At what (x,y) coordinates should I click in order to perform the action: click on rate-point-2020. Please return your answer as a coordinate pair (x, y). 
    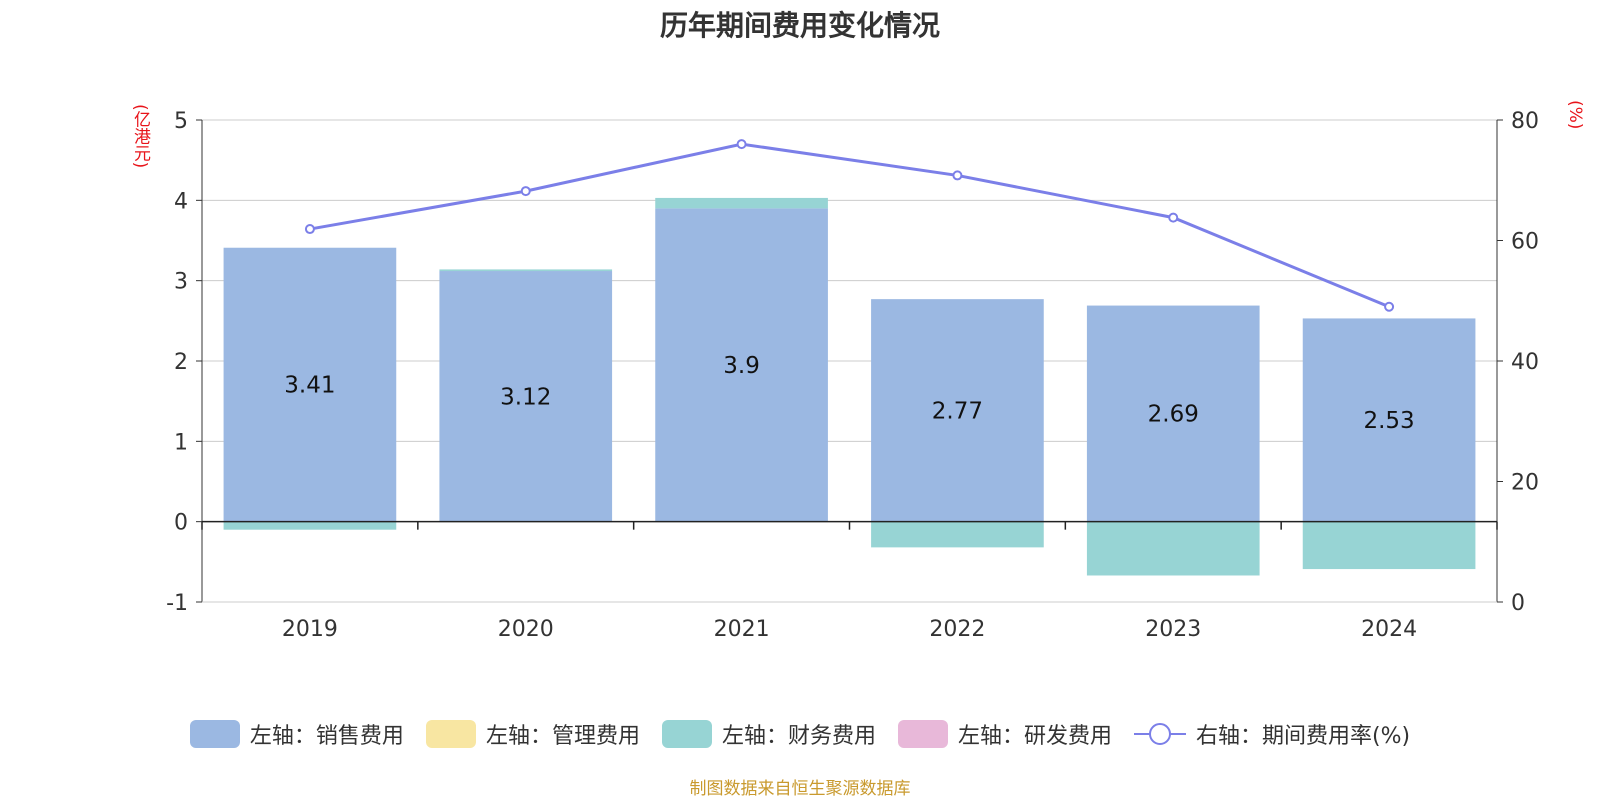
    Looking at the image, I should click on (525, 191).